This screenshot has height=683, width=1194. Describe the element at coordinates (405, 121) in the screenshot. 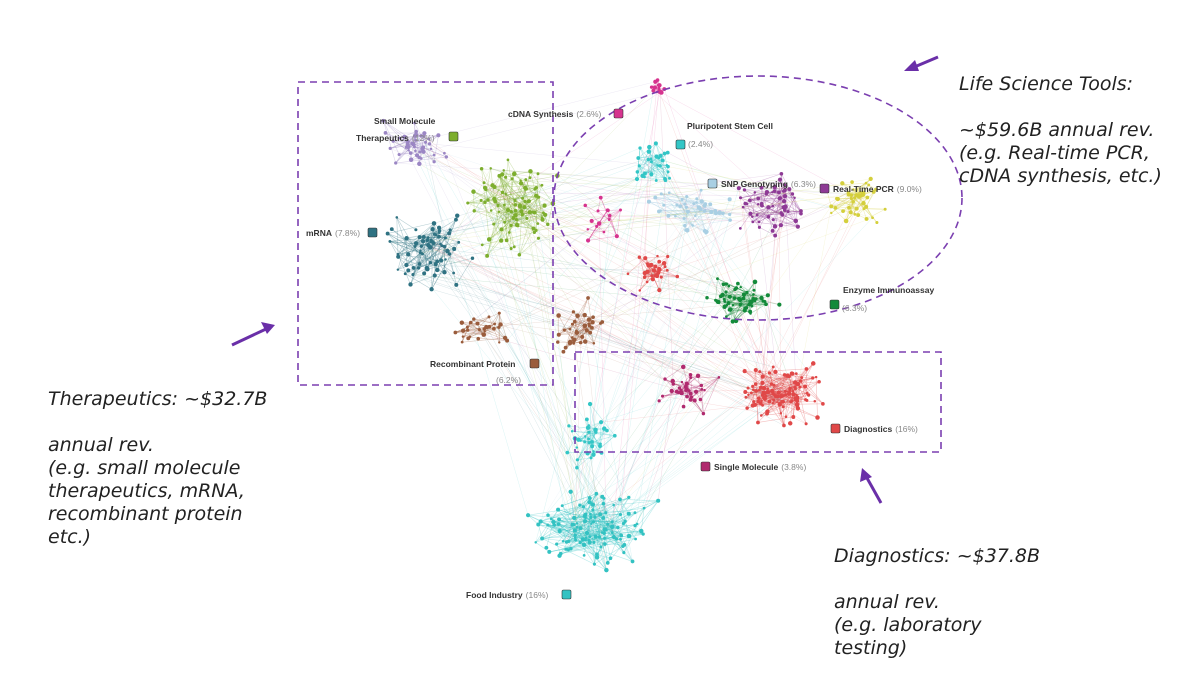

I see `svg-text: Small Molecule` at that location.